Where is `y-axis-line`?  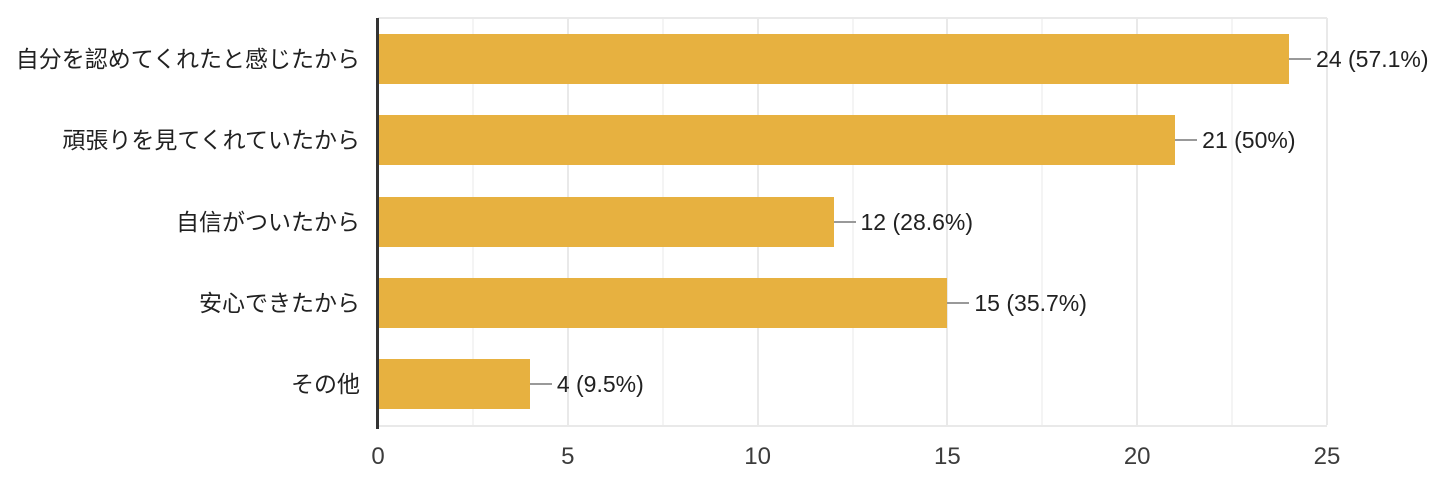 y-axis-line is located at coordinates (377, 223).